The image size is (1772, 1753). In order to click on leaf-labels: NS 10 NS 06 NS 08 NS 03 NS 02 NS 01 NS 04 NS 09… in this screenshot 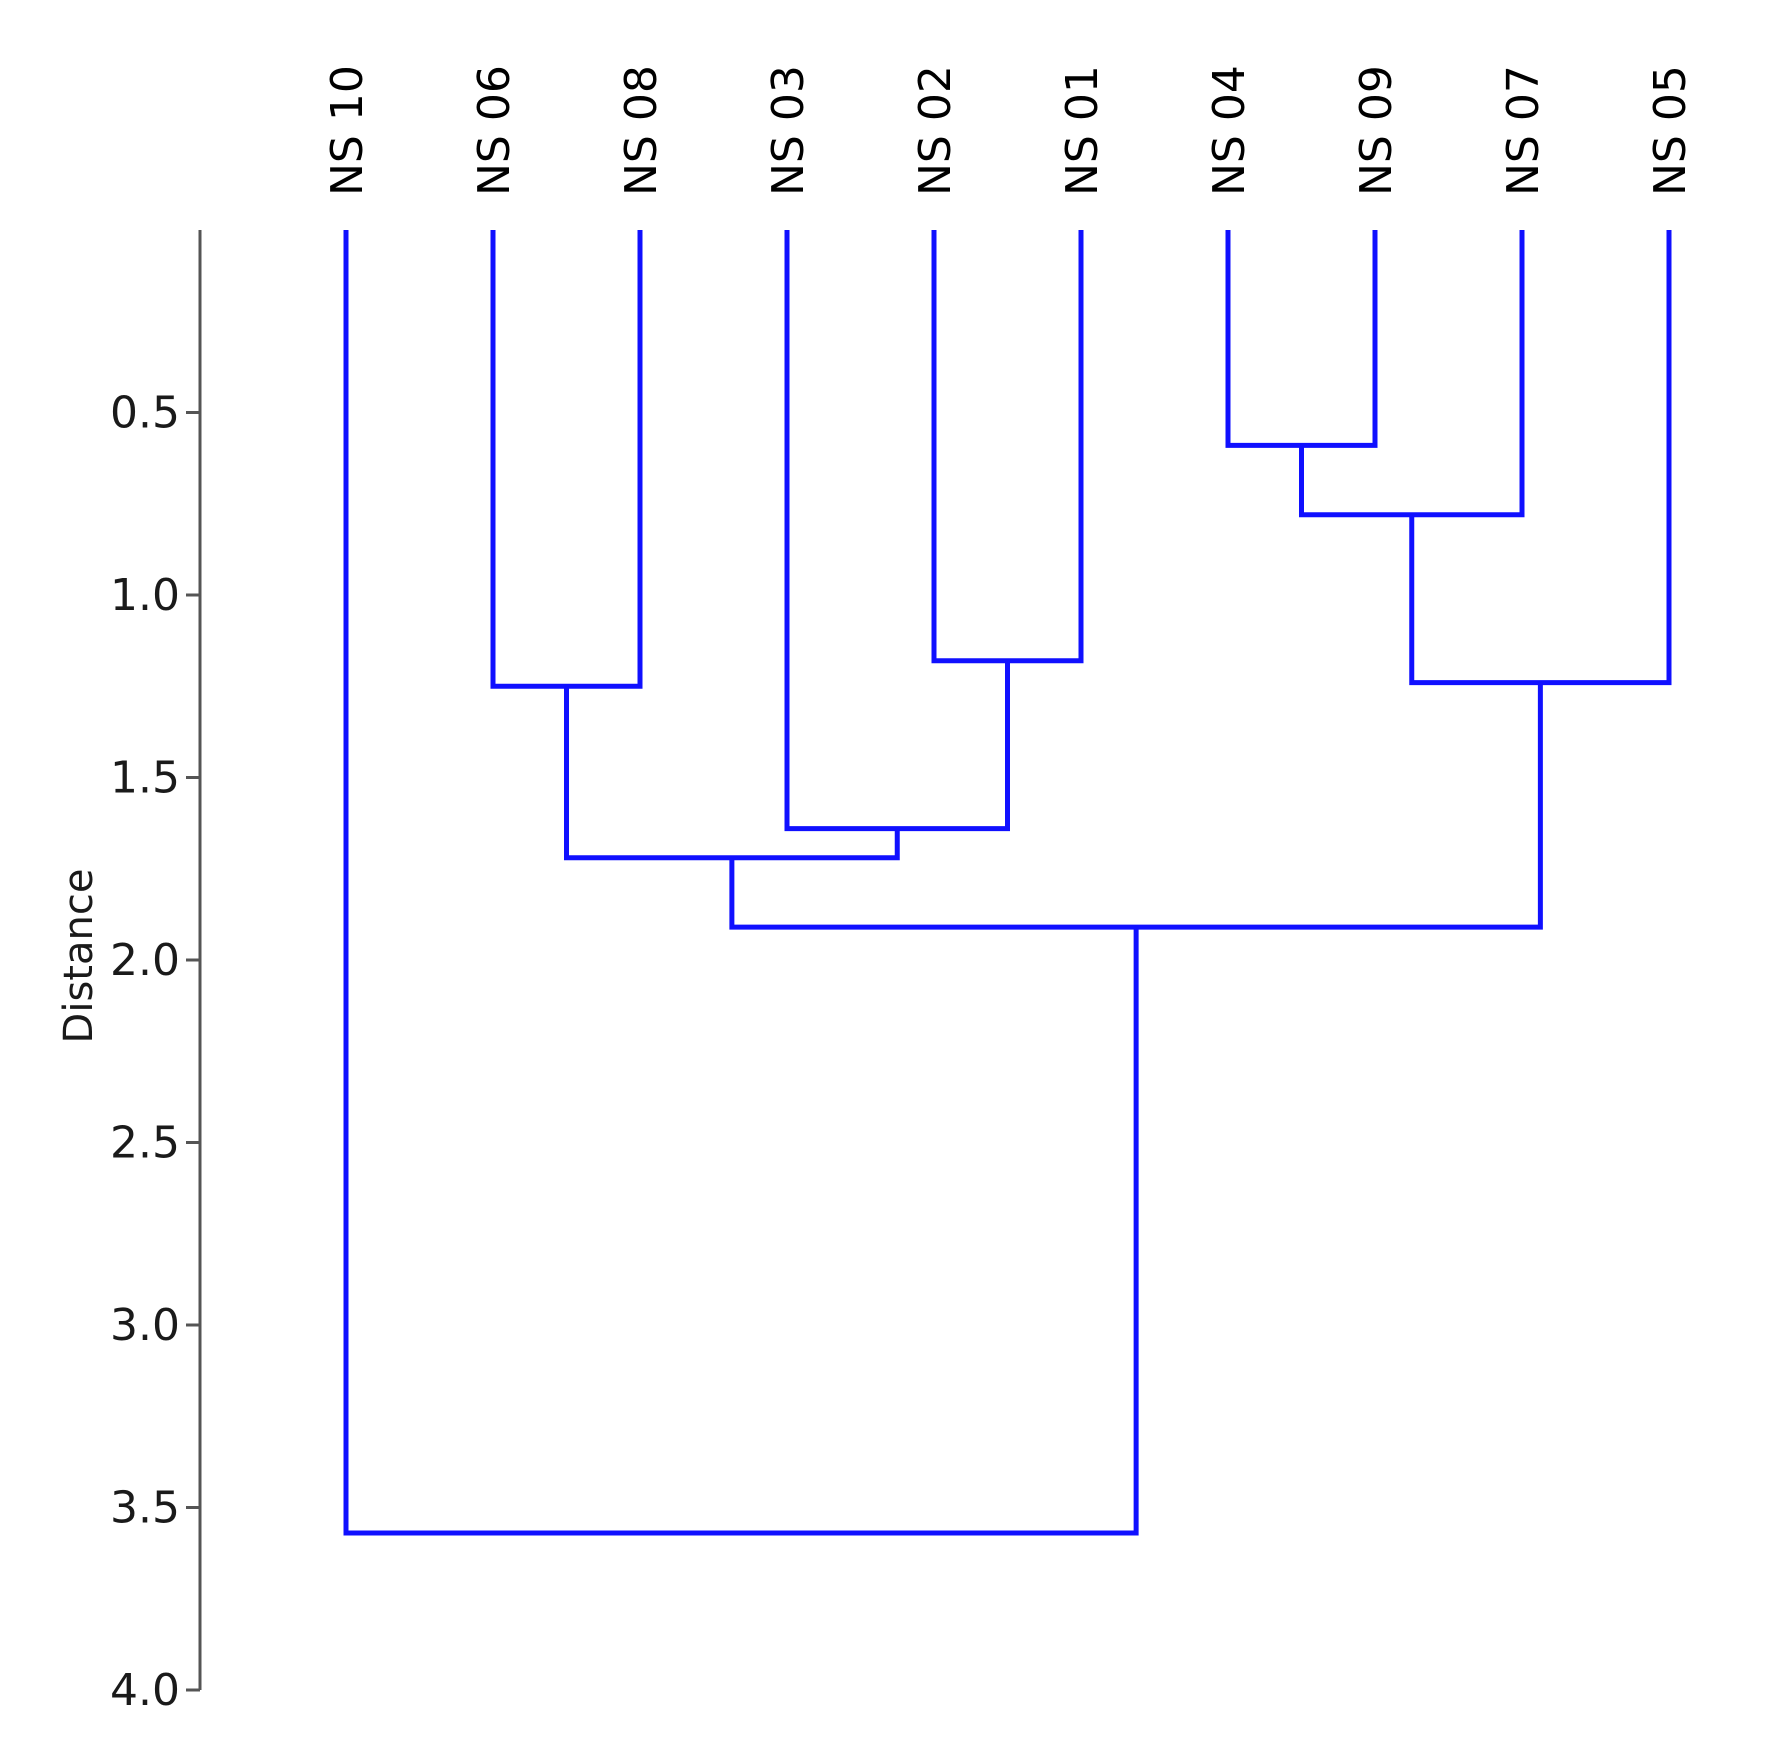, I will do `click(1009, 130)`.